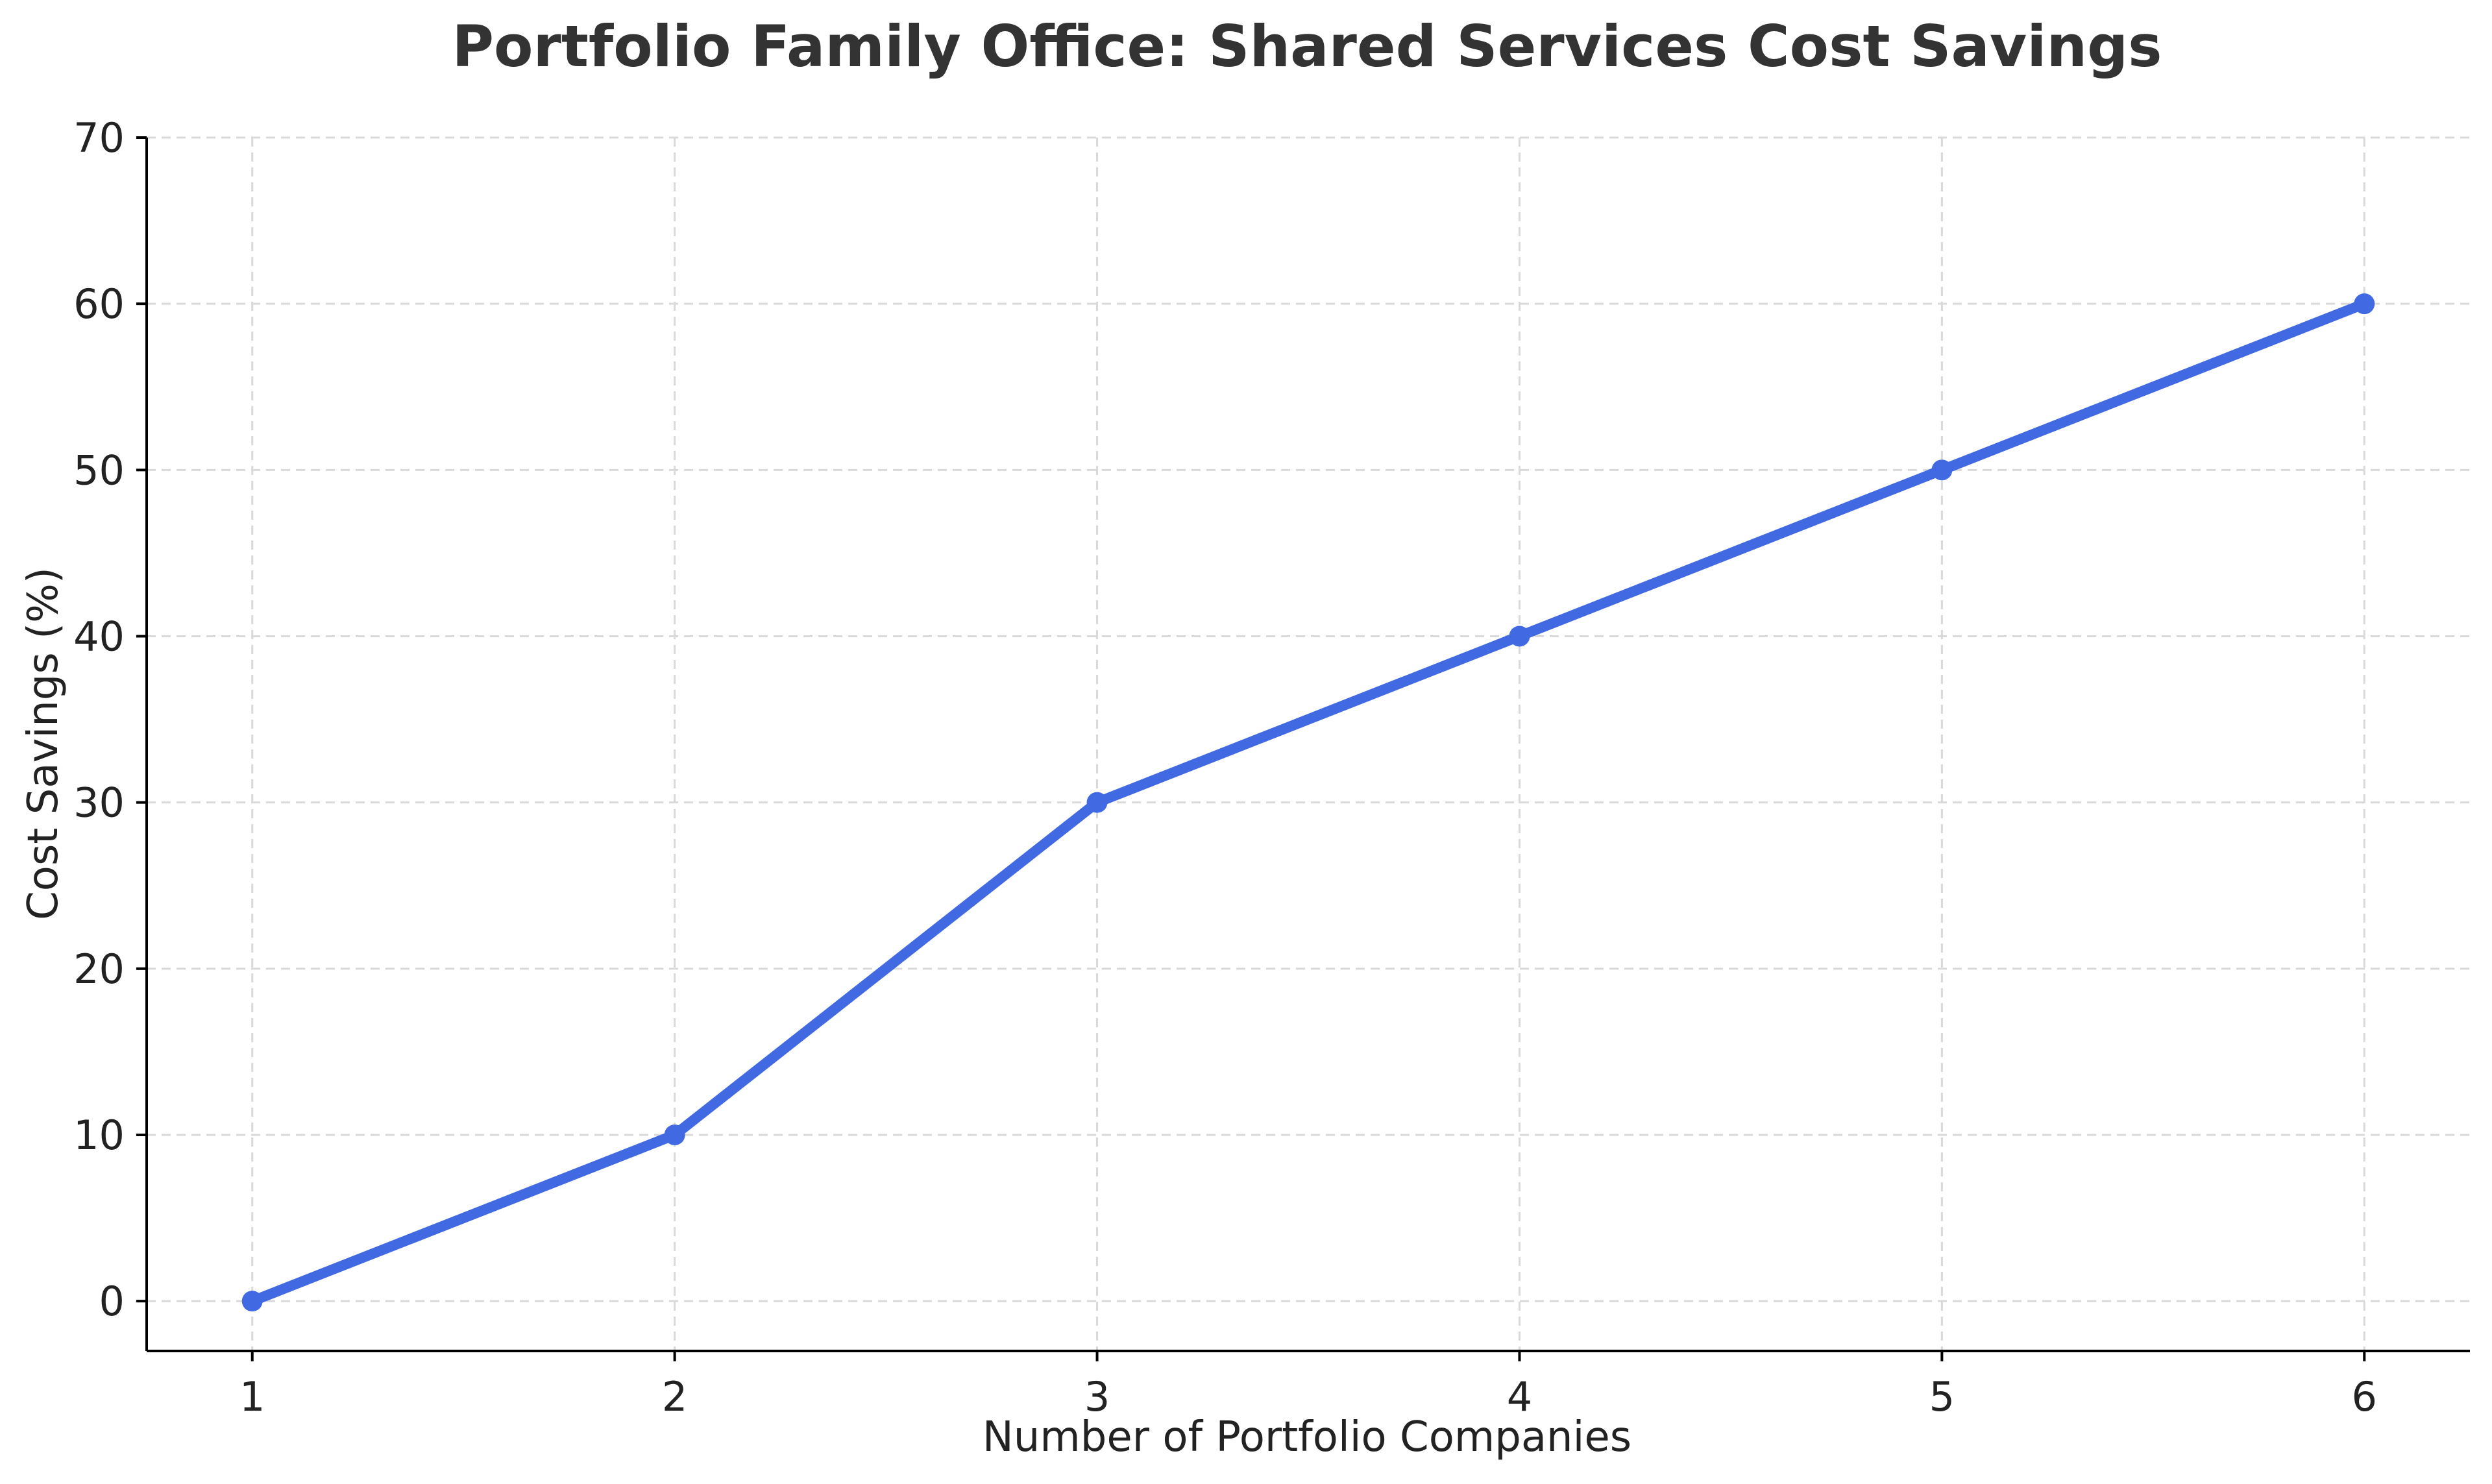 Image resolution: width=2492 pixels, height=1484 pixels. Describe the element at coordinates (675, 1396) in the screenshot. I see `x-tick-label: 2` at that location.